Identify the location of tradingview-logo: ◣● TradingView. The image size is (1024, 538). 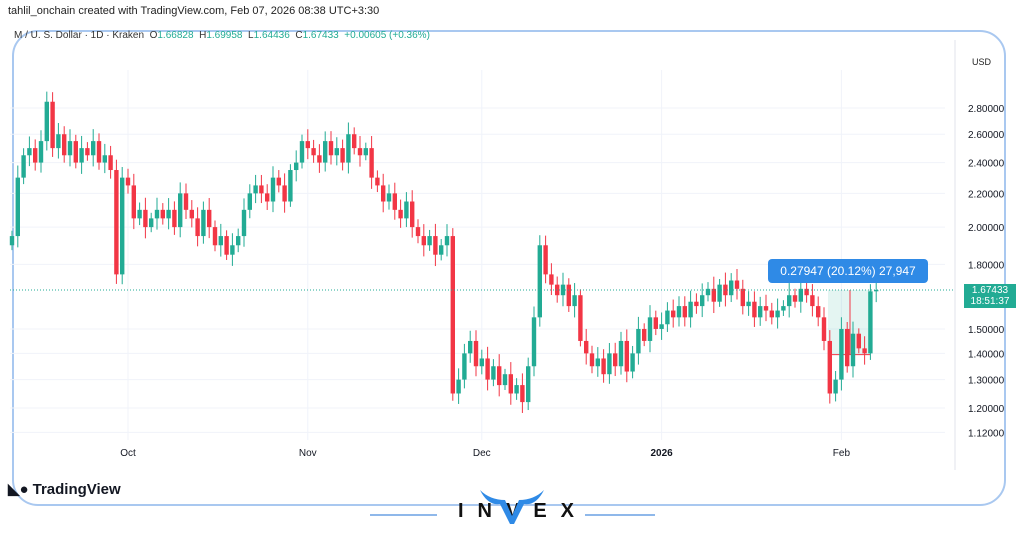
(64, 489).